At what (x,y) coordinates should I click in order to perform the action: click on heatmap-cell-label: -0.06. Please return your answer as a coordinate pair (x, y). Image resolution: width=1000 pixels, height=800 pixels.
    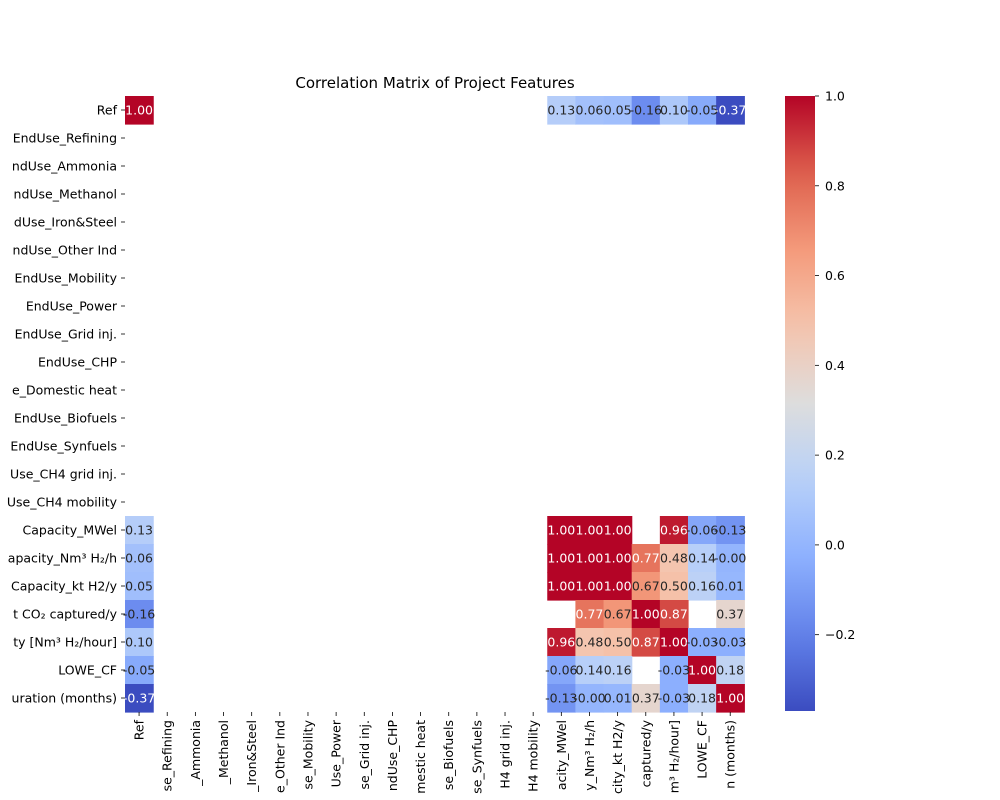
    Looking at the image, I should click on (702, 530).